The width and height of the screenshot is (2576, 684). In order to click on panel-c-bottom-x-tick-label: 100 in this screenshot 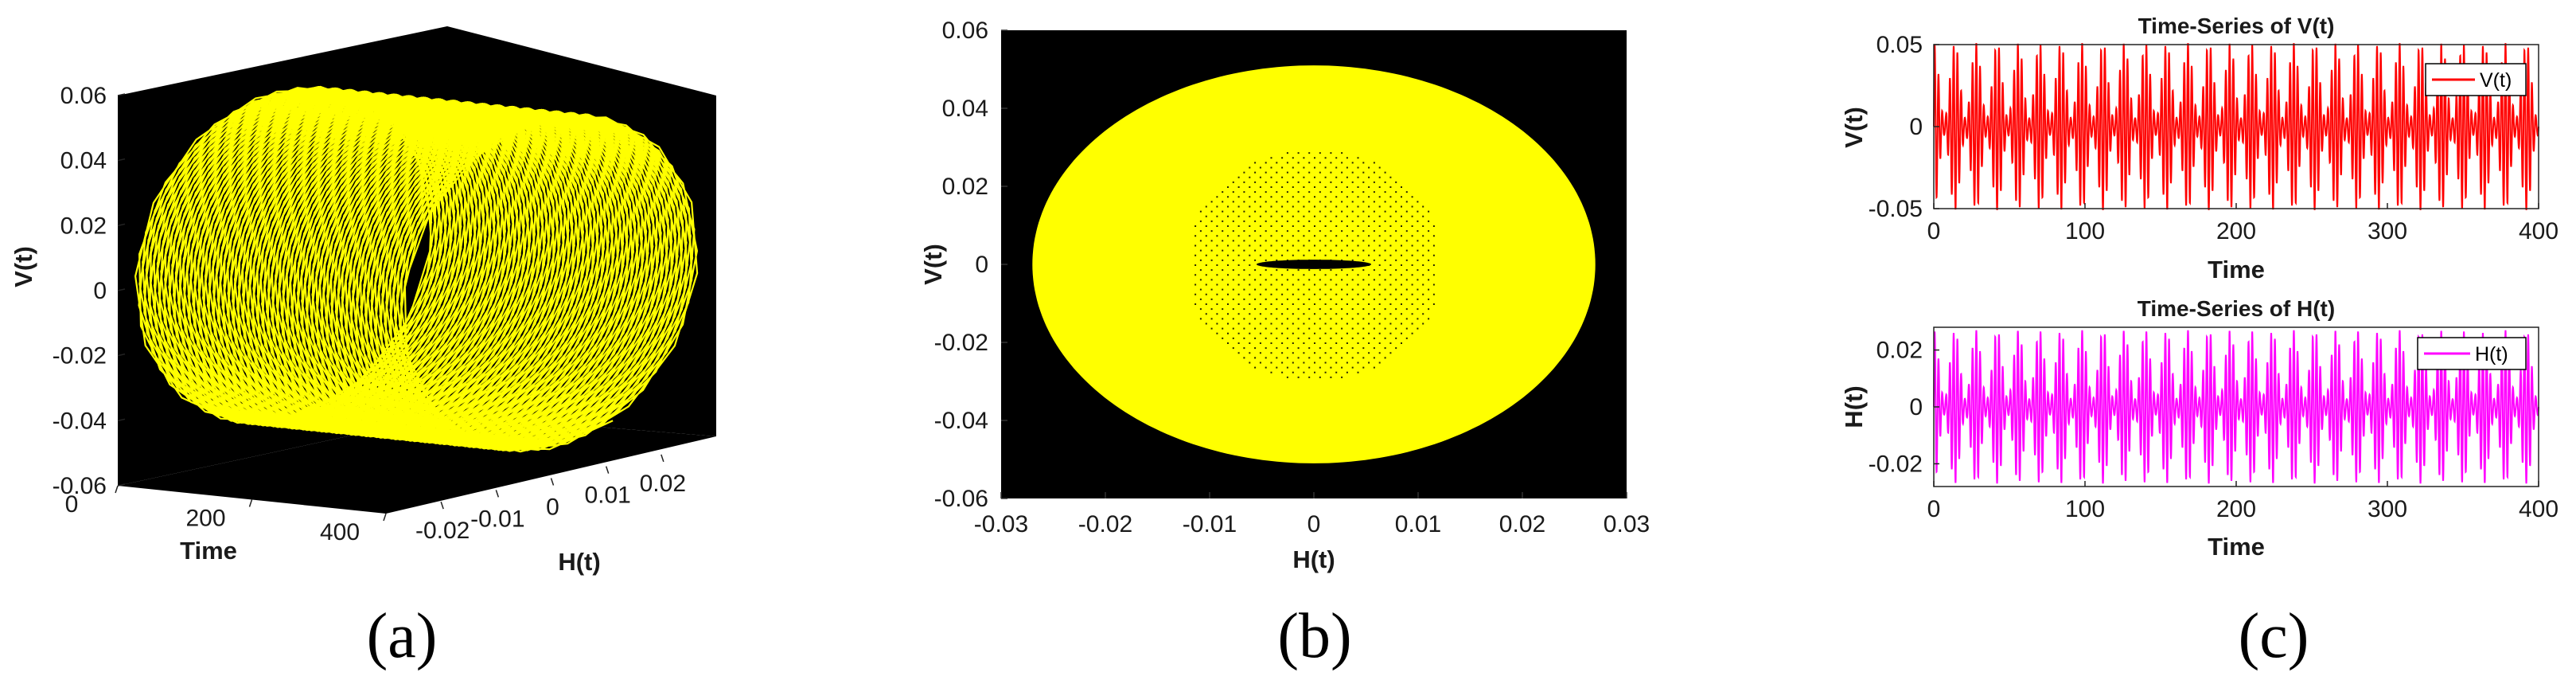, I will do `click(2085, 509)`.